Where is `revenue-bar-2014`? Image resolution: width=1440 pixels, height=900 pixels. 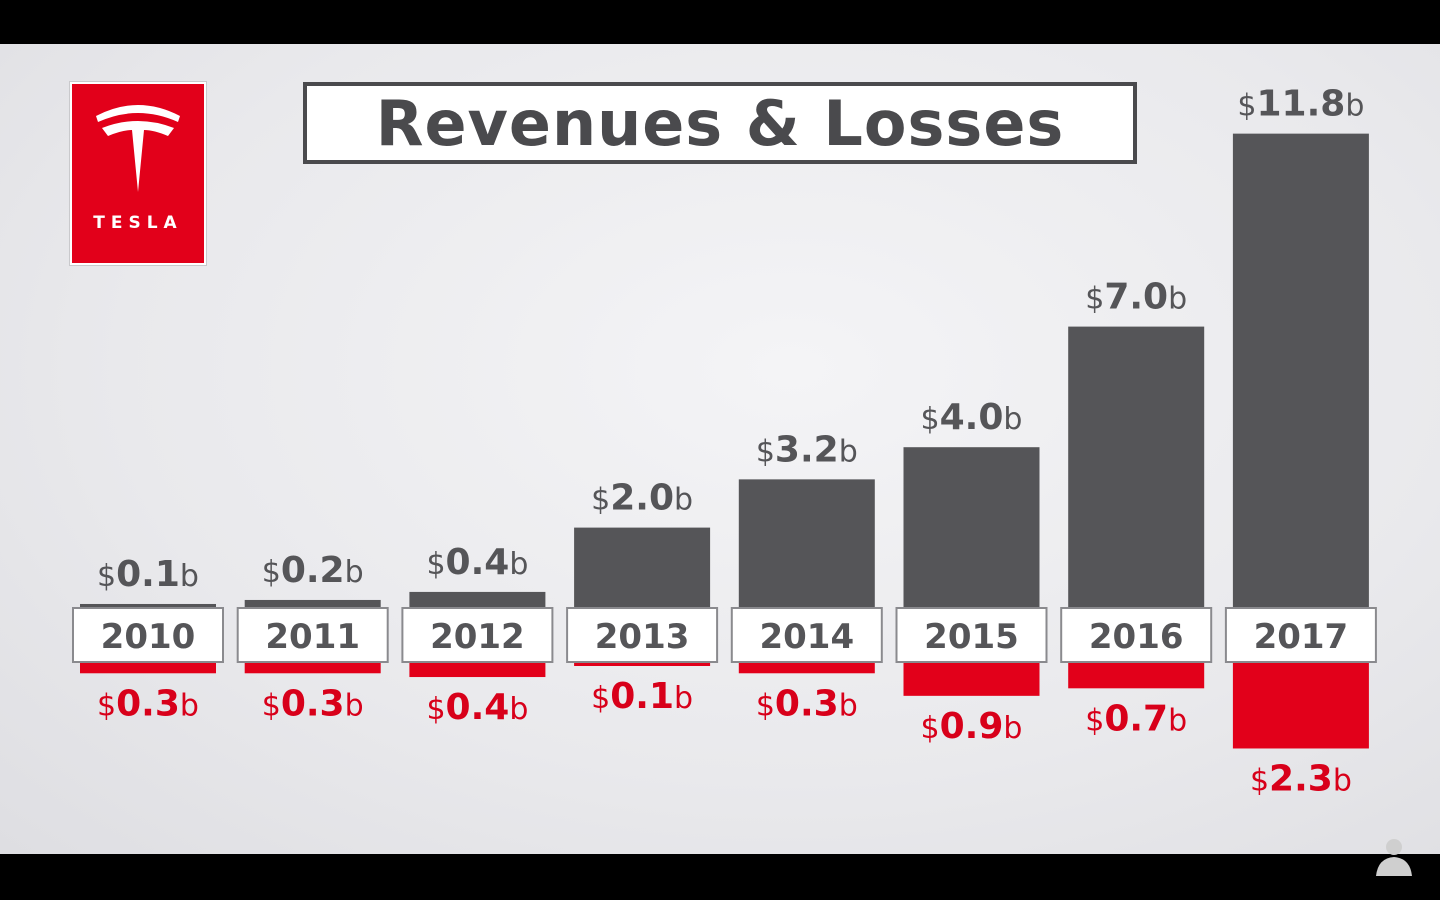 revenue-bar-2014 is located at coordinates (806, 543).